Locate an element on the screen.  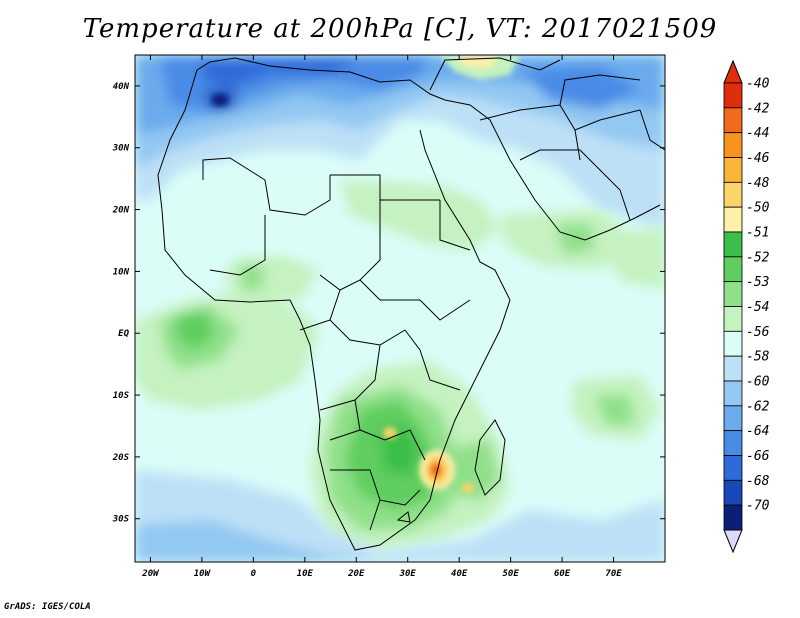
colorbar-label: -68 is located at coordinates (758, 481).